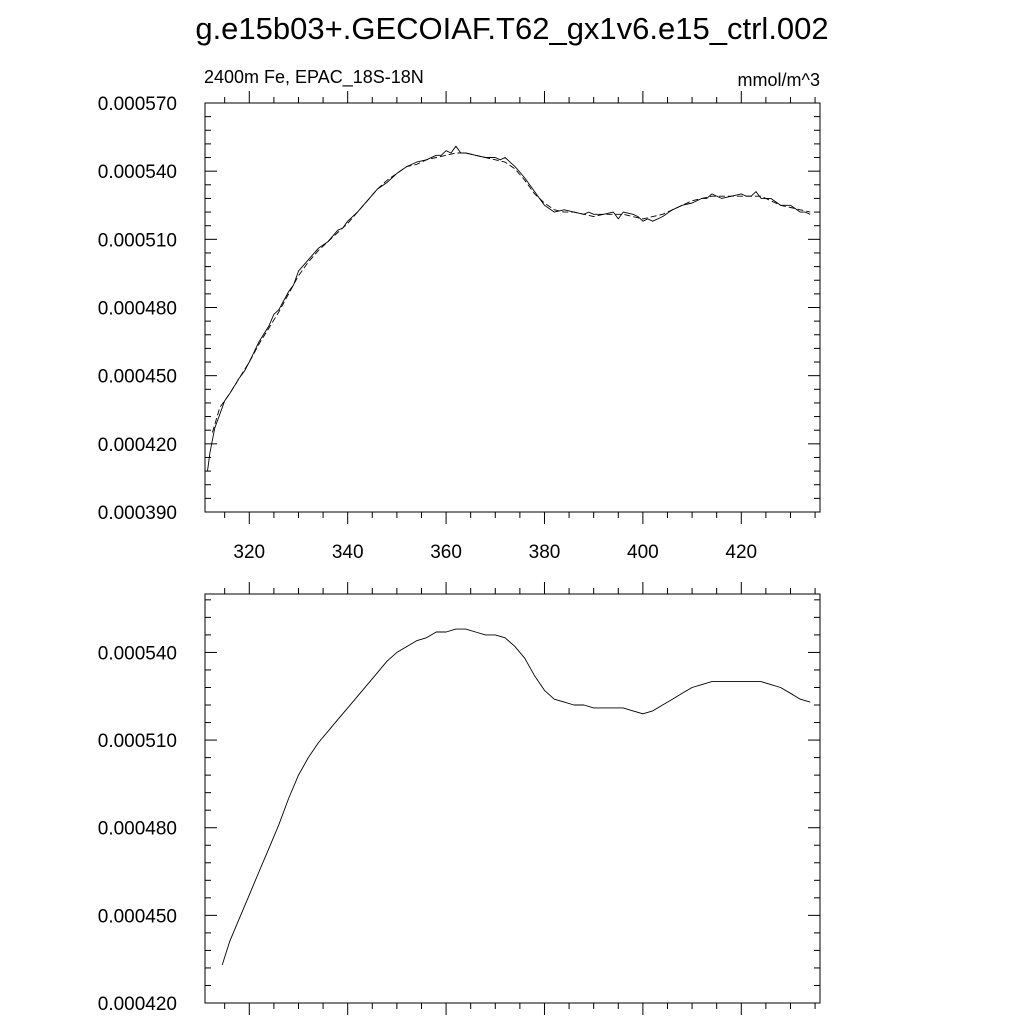 The width and height of the screenshot is (1024, 1024). Describe the element at coordinates (314, 77) in the screenshot. I see `top-chart-left-label: 2400m Fe, EPAC_18S-18N` at that location.